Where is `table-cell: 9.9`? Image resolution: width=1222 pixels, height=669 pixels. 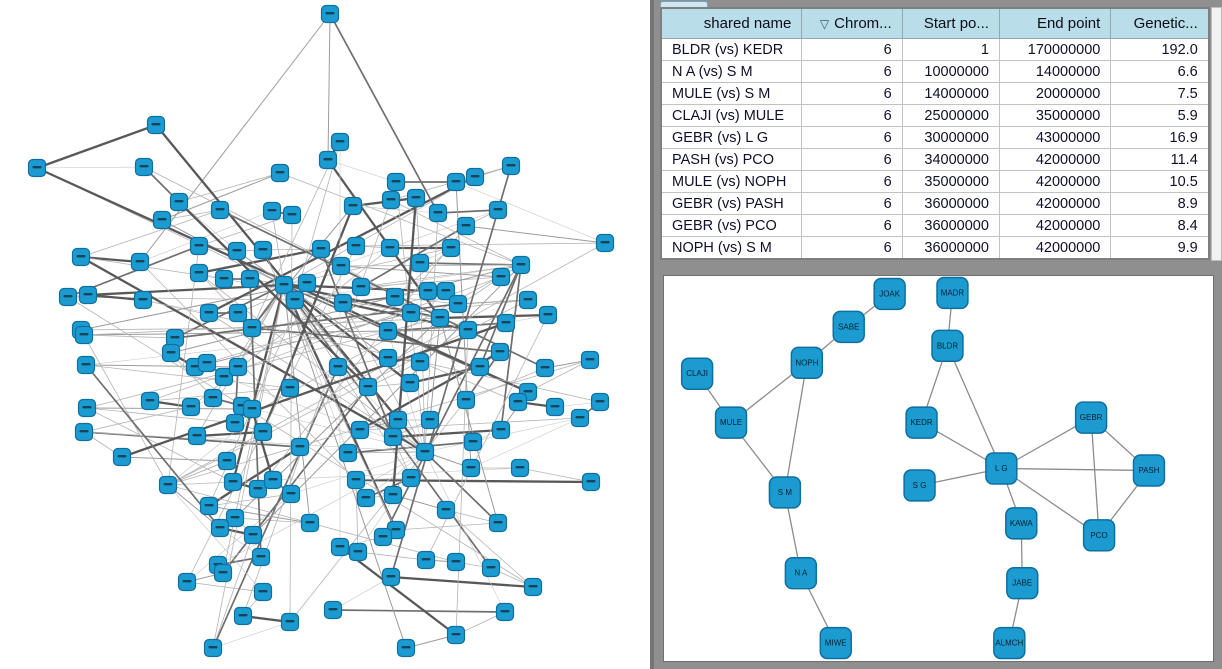
table-cell: 9.9 is located at coordinates (1160, 248).